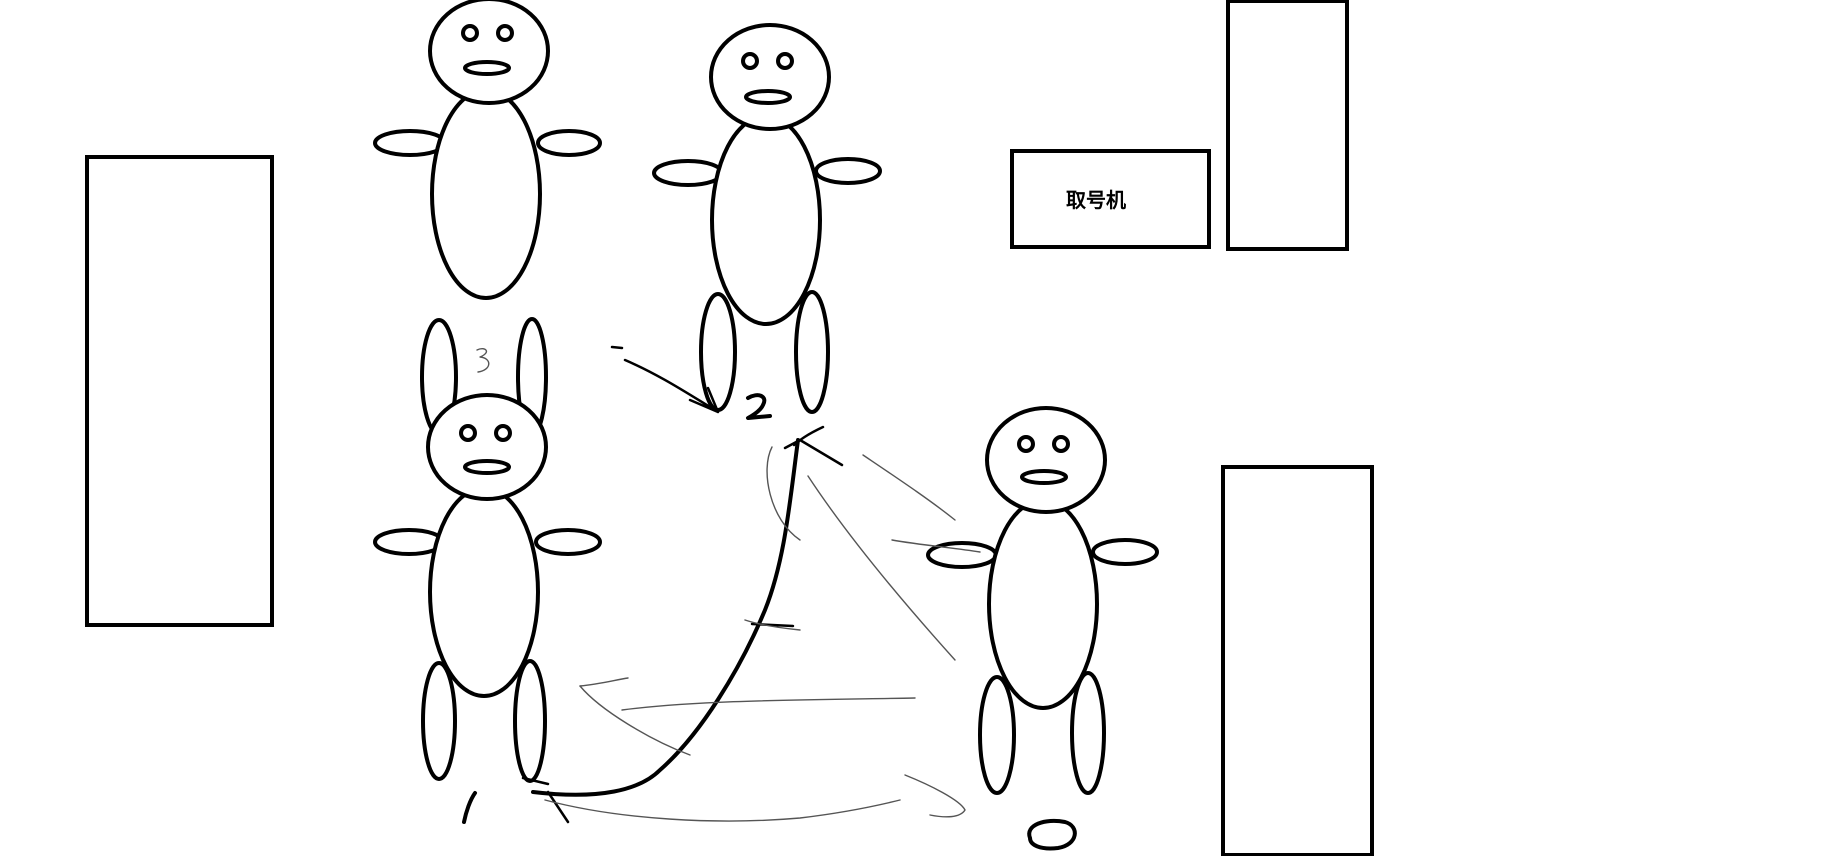  Describe the element at coordinates (665, 617) in the screenshot. I see `main-path-arrow` at that location.